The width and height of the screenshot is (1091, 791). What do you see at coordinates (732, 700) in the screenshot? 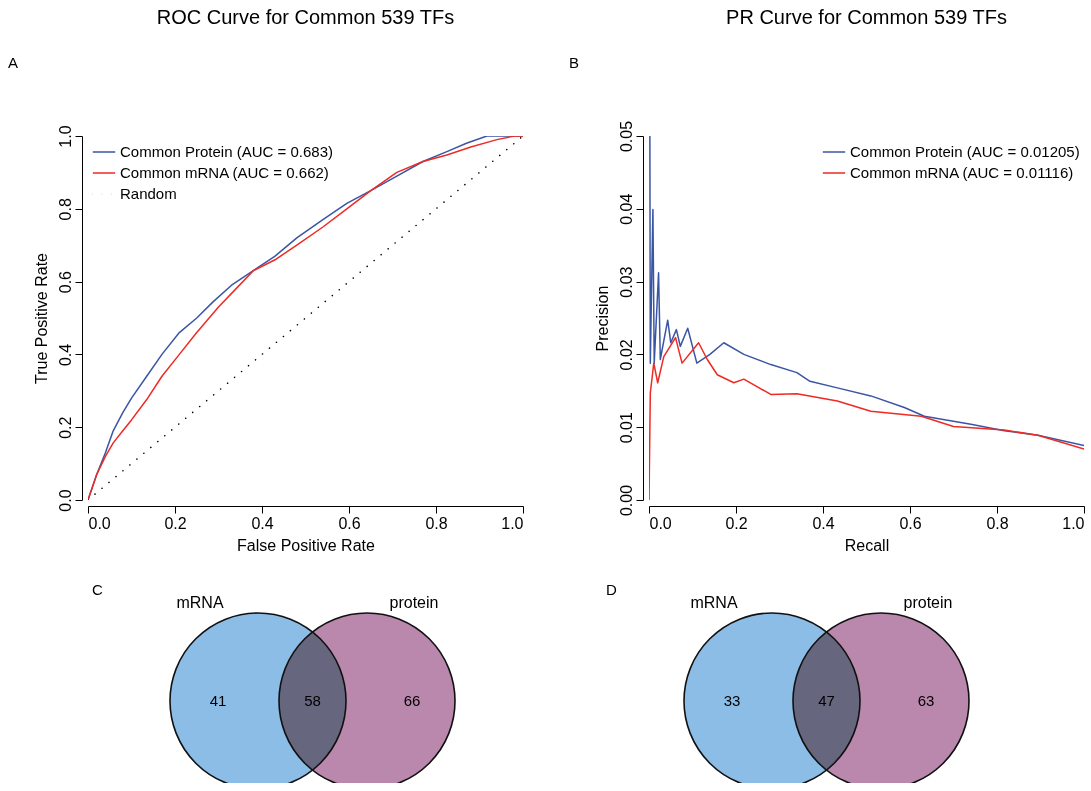
I see `data-label: 33` at bounding box center [732, 700].